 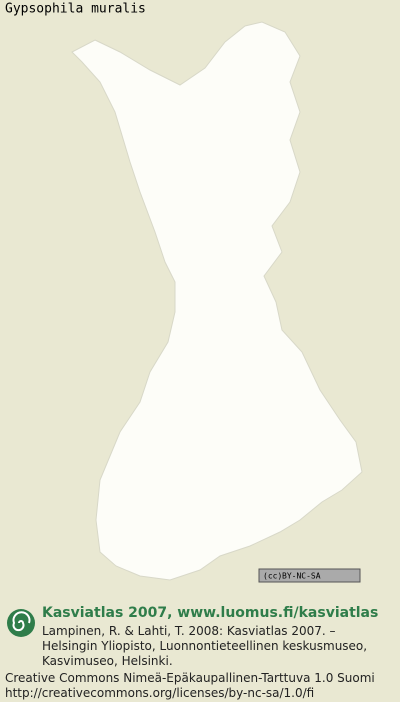 I want to click on cc-badge, so click(x=309, y=575).